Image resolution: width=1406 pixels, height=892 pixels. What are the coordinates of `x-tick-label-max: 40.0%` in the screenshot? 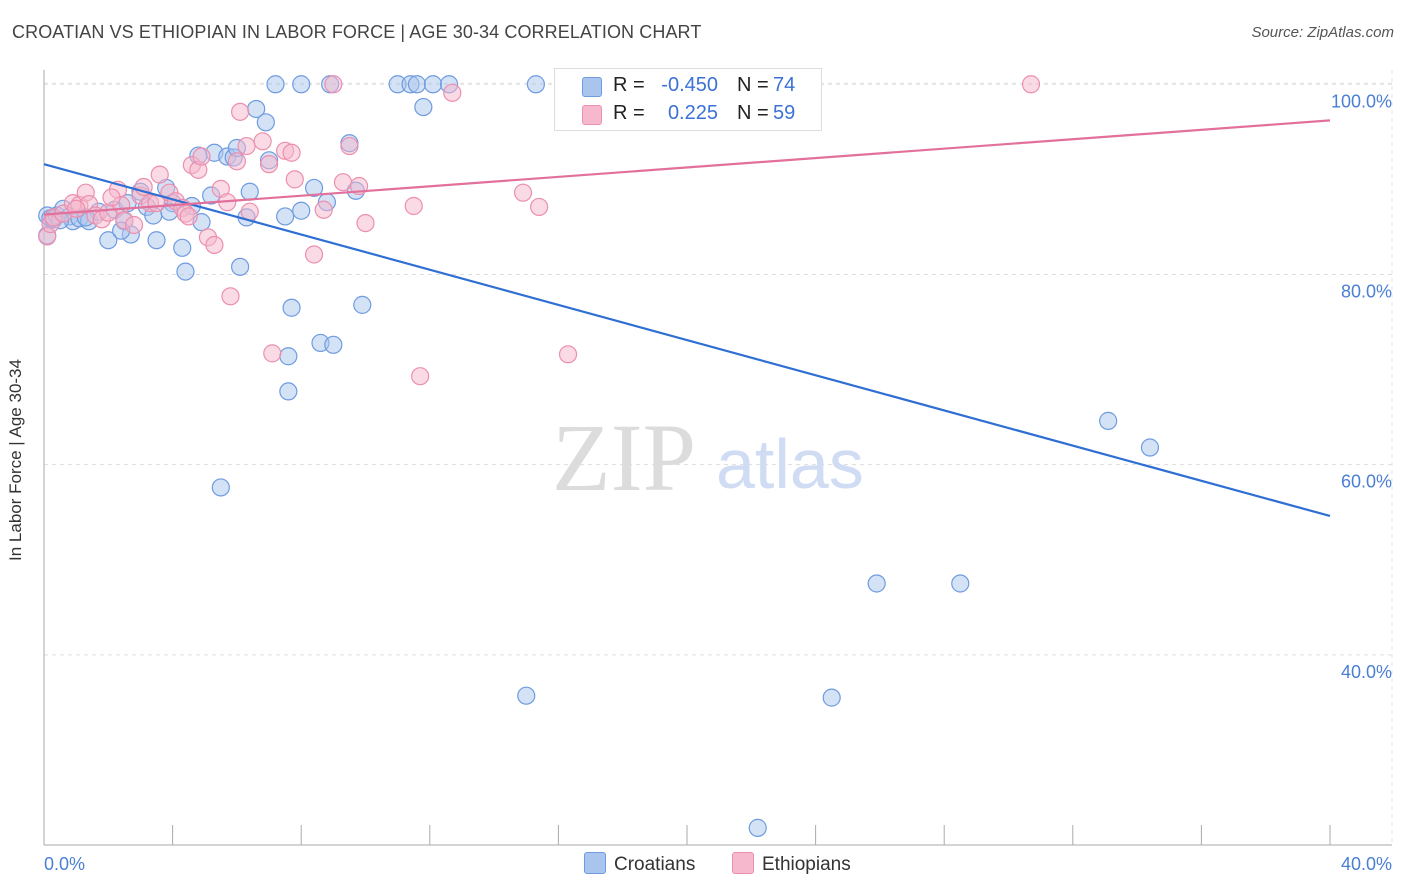 It's located at (1366, 864).